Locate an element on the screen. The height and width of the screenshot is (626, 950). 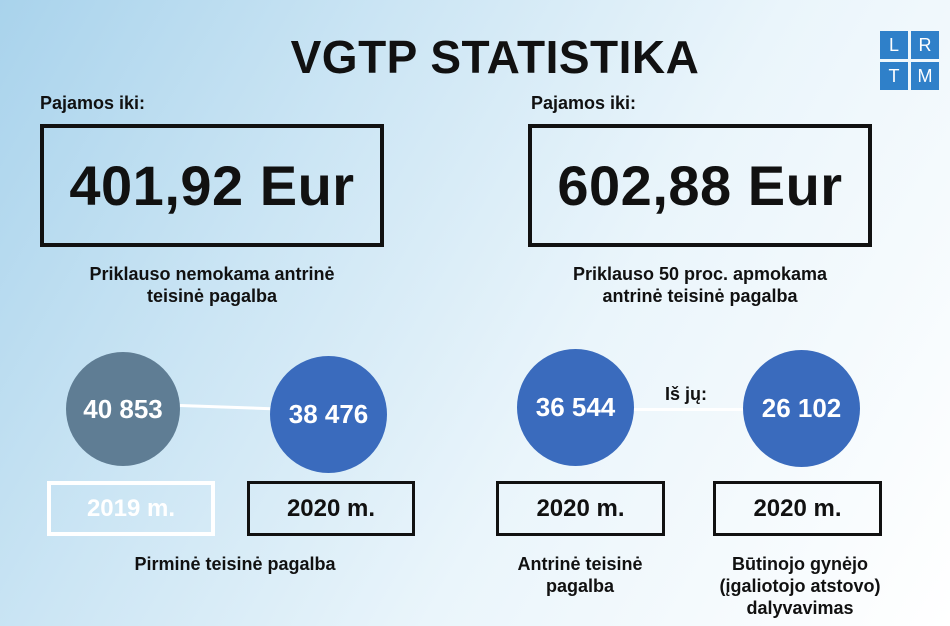
right-income-amount: 602,88 Eur is located at coordinates (700, 185).